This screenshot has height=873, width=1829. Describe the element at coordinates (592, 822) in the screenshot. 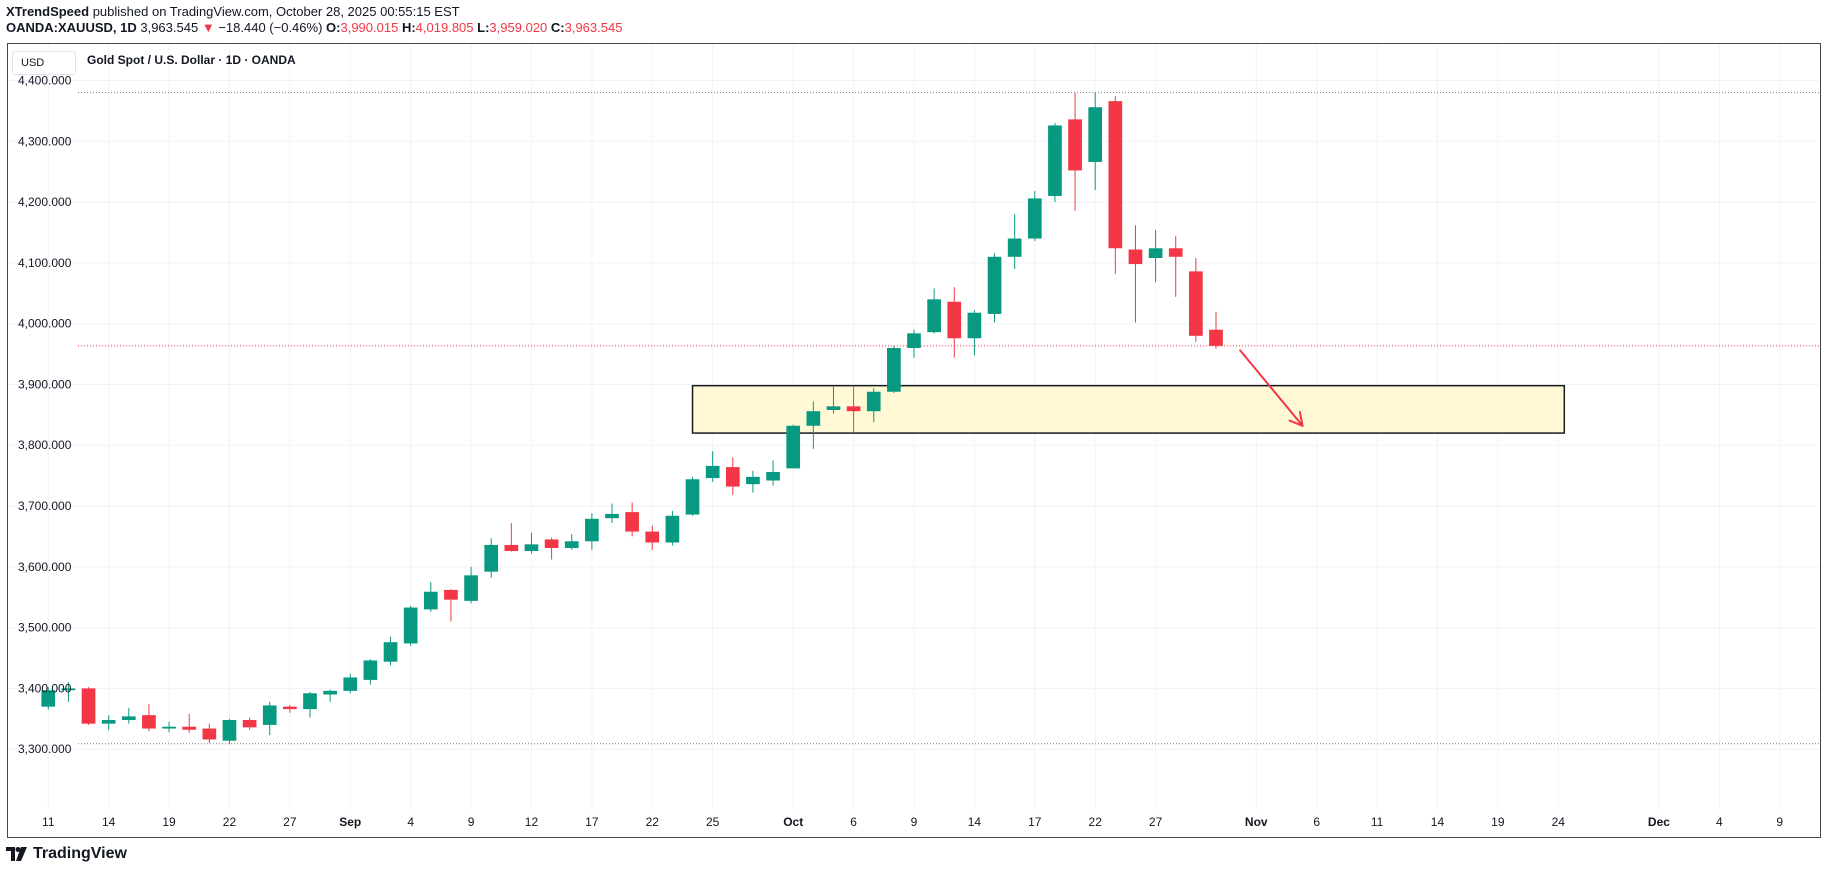

I see `x-tick-label: 17` at that location.